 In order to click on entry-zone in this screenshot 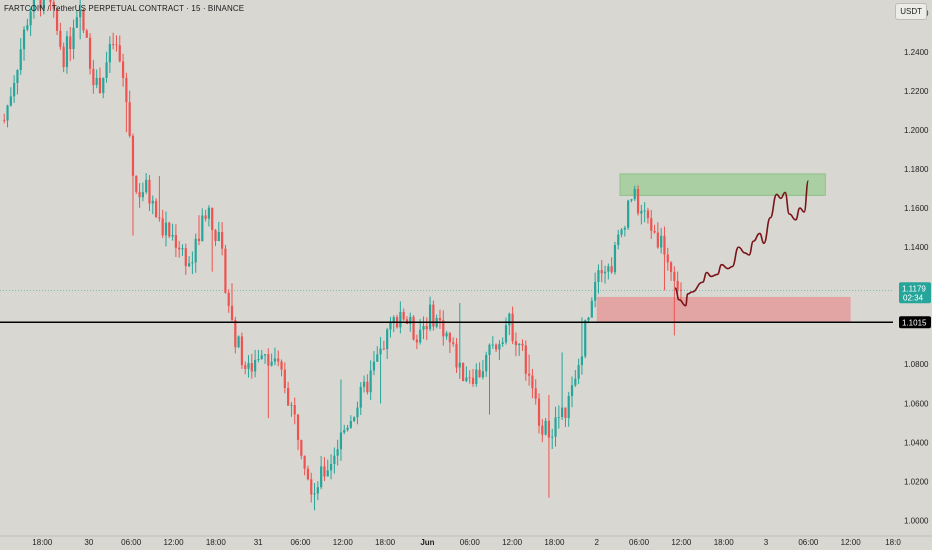, I will do `click(723, 309)`.